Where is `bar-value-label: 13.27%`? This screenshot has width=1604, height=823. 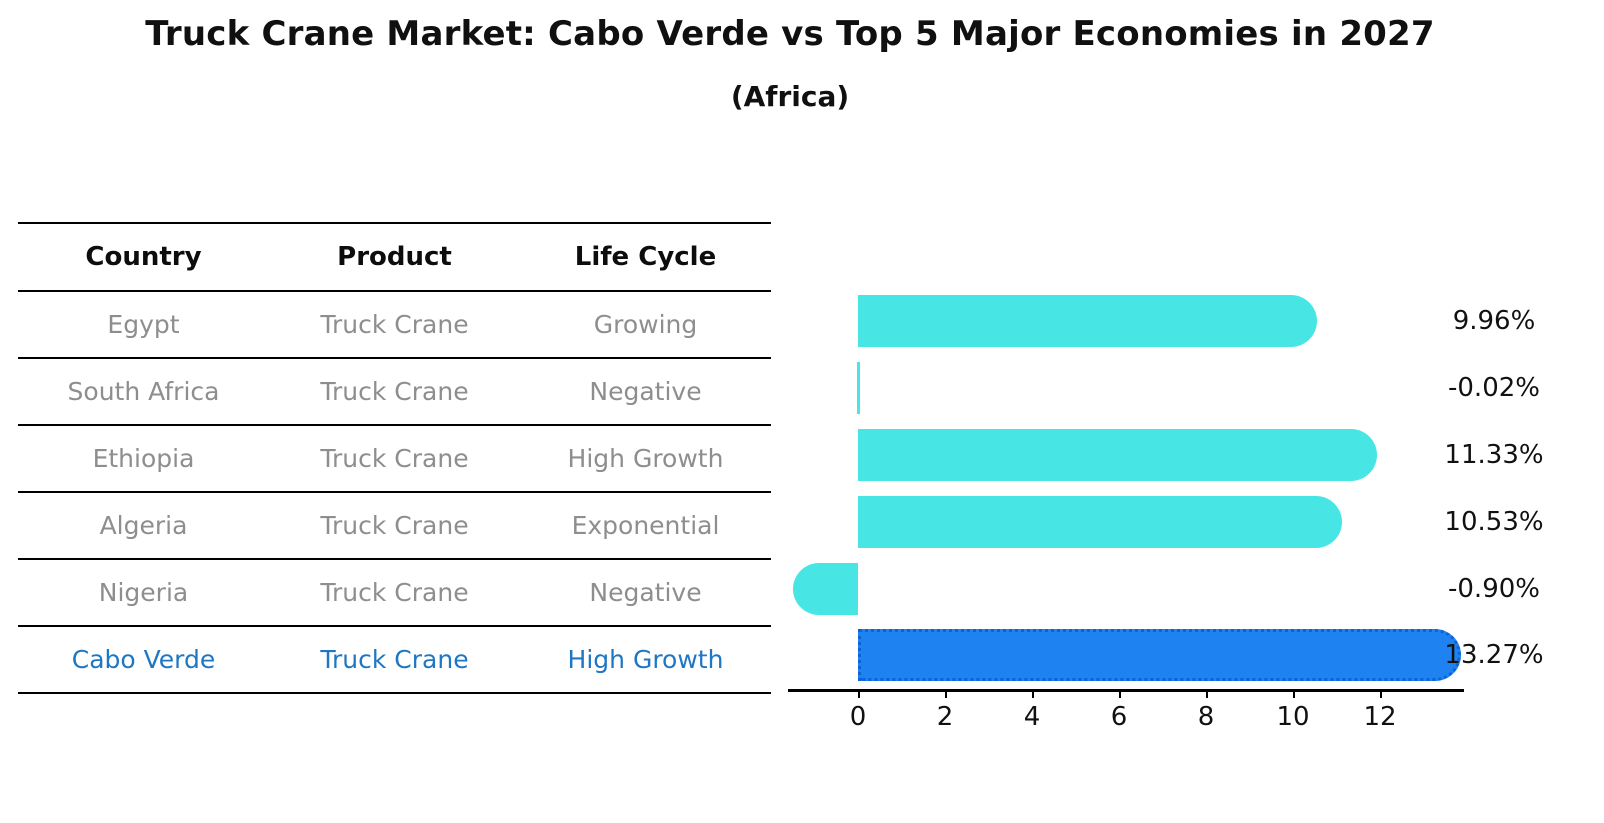 bar-value-label: 13.27% is located at coordinates (1494, 655).